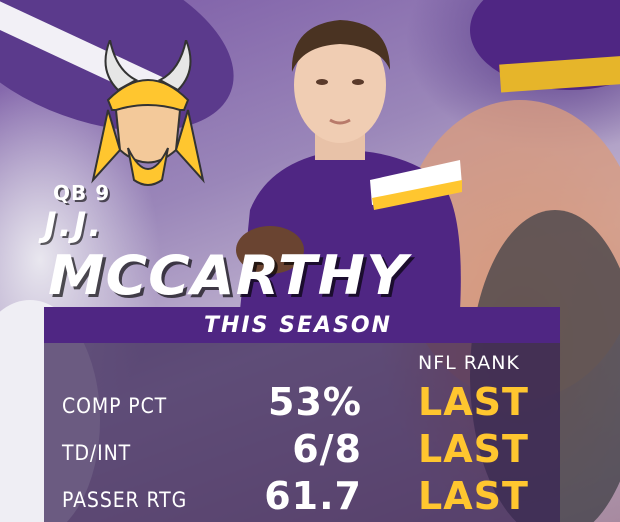 The image size is (620, 522). I want to click on player-last-name: MCCARTHY, so click(228, 275).